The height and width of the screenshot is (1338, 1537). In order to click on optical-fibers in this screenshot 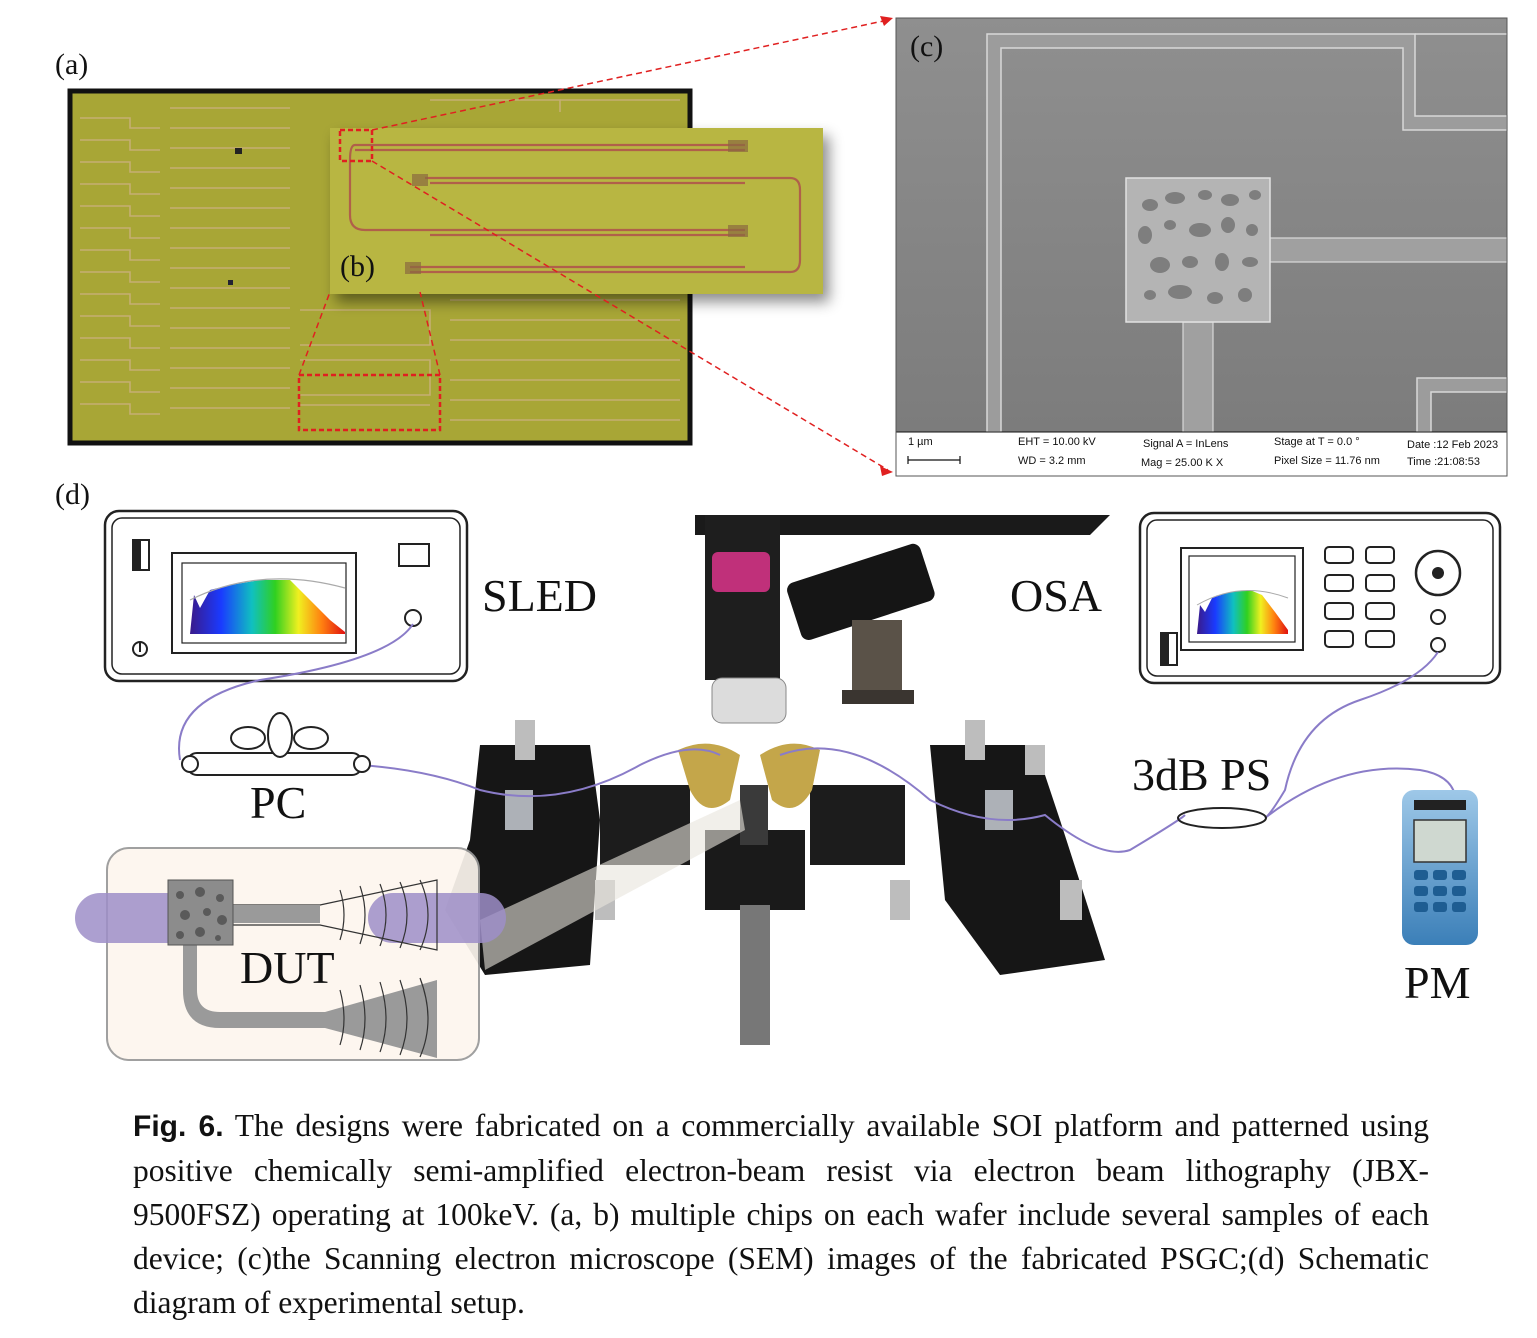, I will do `click(817, 738)`.